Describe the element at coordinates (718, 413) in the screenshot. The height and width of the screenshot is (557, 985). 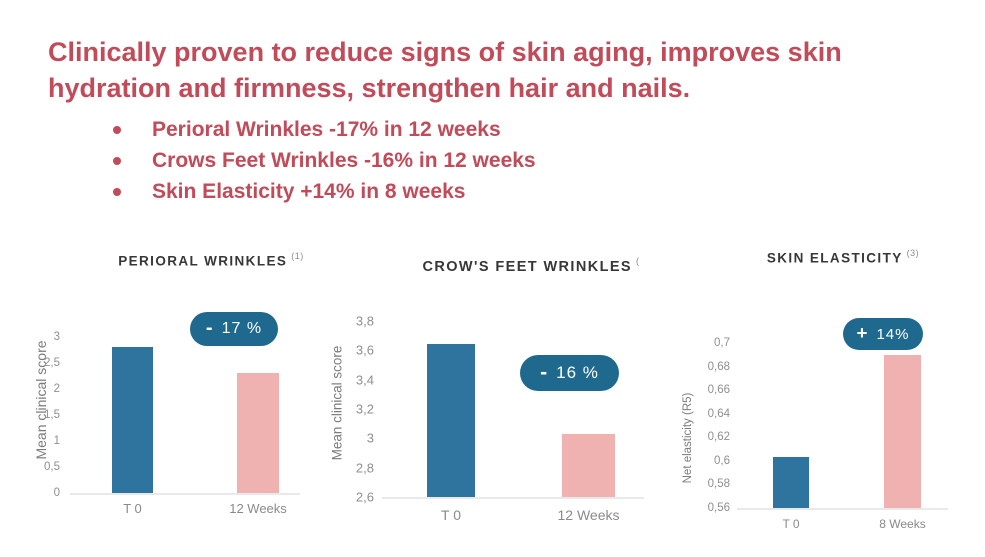
I see `y-tick-label: 0,64` at that location.